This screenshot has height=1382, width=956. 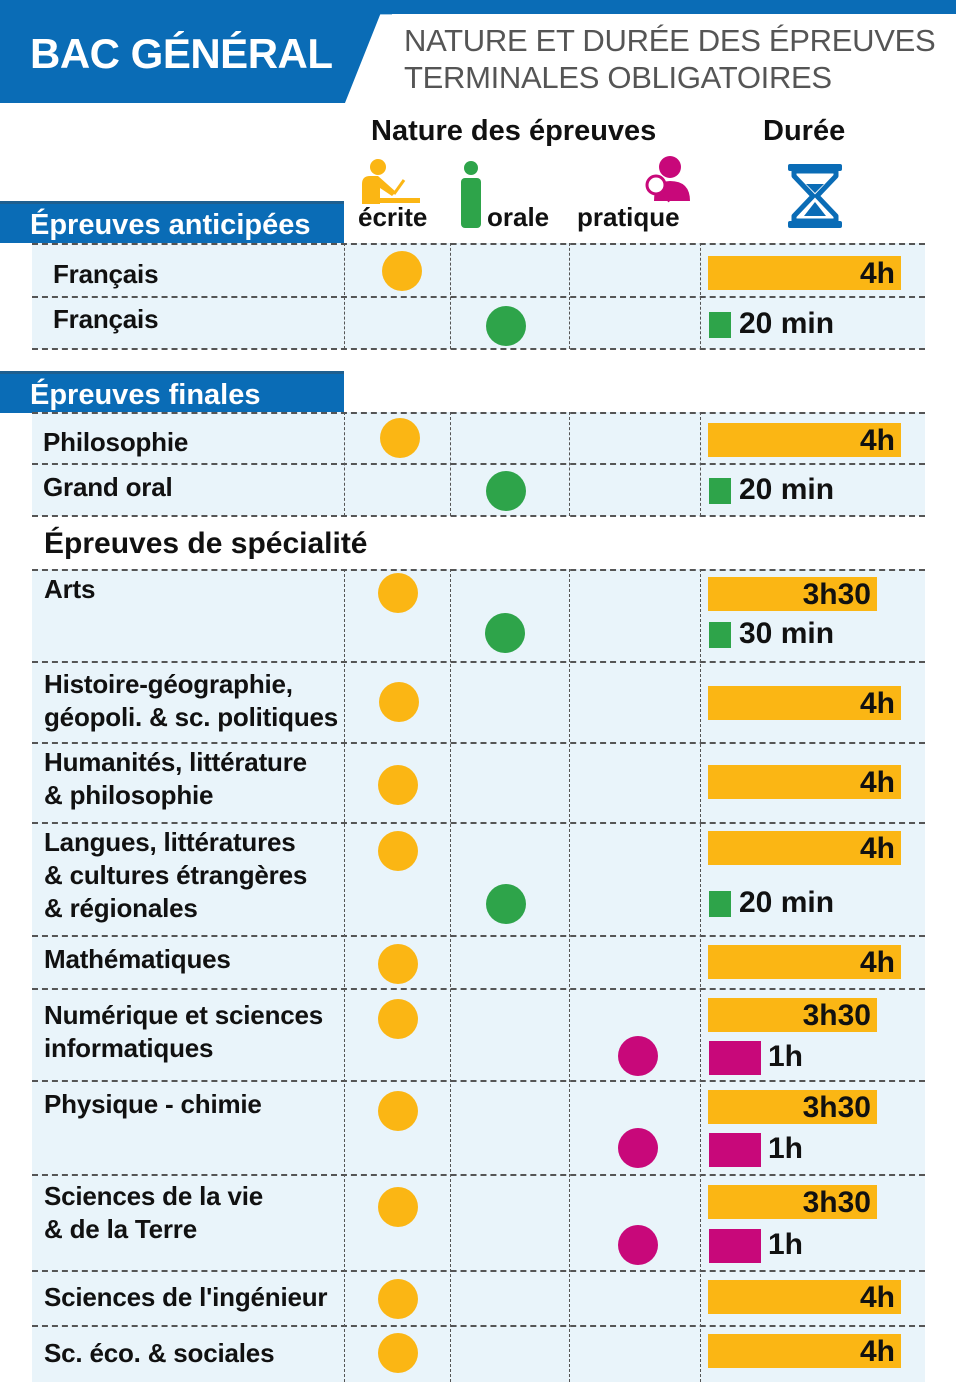 I want to click on standing-person-icon, so click(x=471, y=194).